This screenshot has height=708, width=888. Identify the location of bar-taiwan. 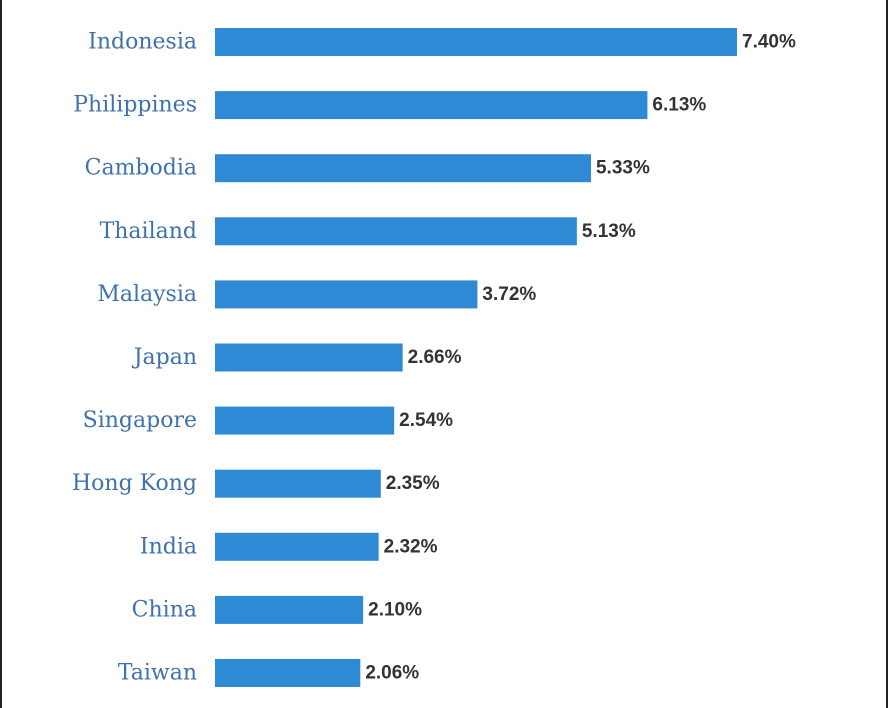
(288, 673).